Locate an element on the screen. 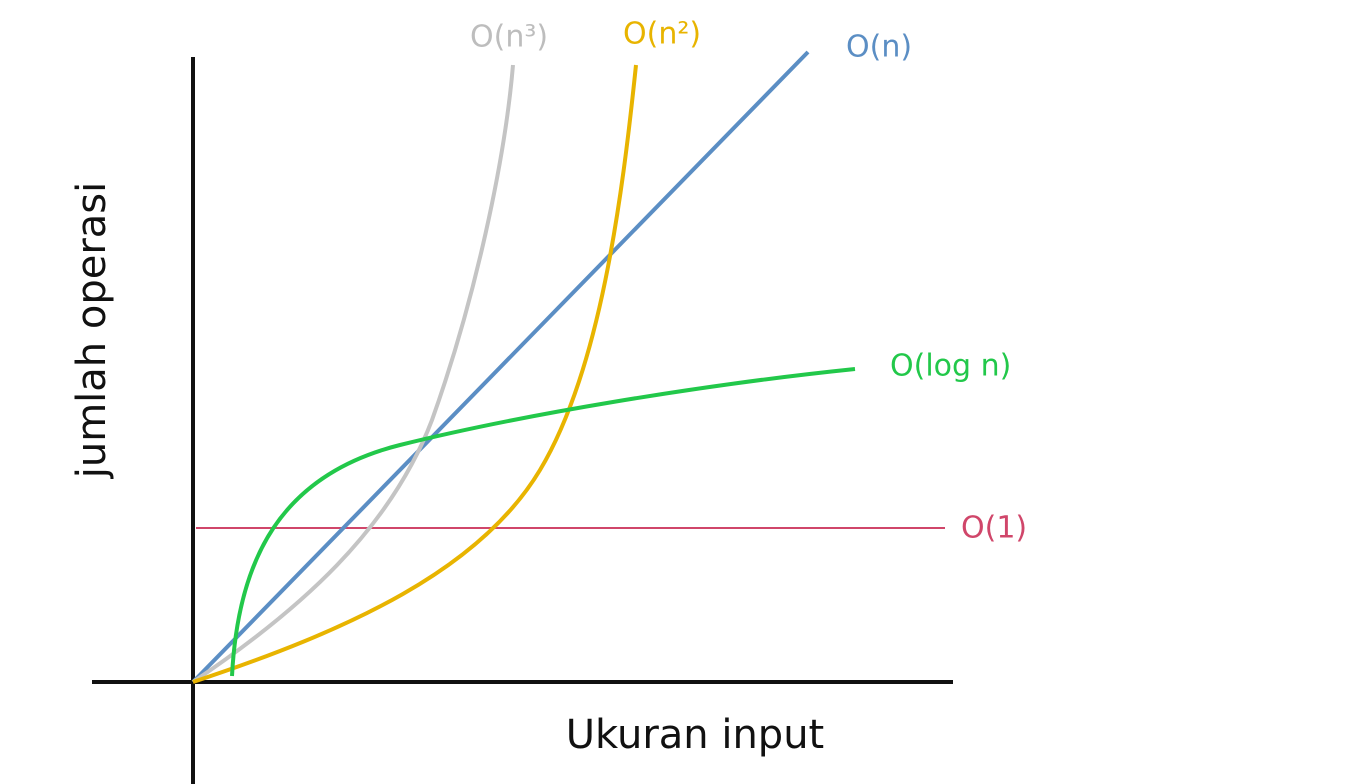 Image resolution: width=1360 pixels, height=784 pixels. x-axis-label: Ukuran input is located at coordinates (695, 735).